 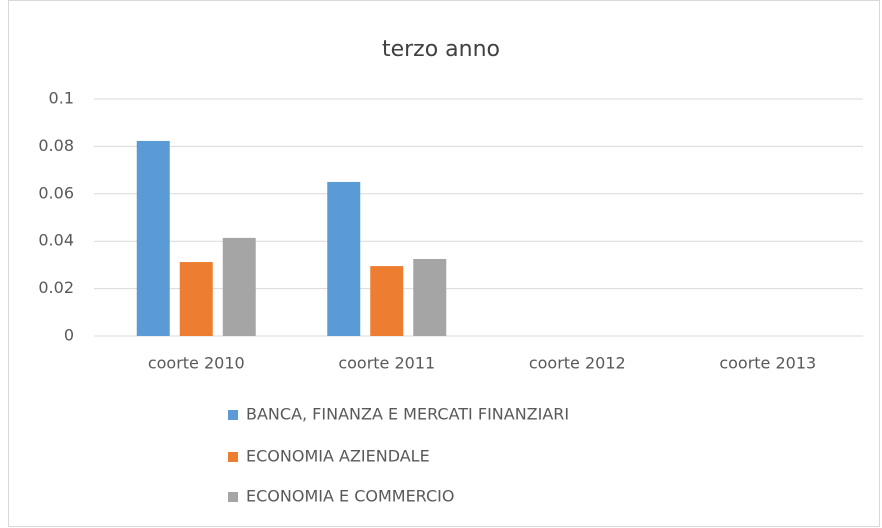 I want to click on y-tick-label: 0.04, so click(x=56, y=240).